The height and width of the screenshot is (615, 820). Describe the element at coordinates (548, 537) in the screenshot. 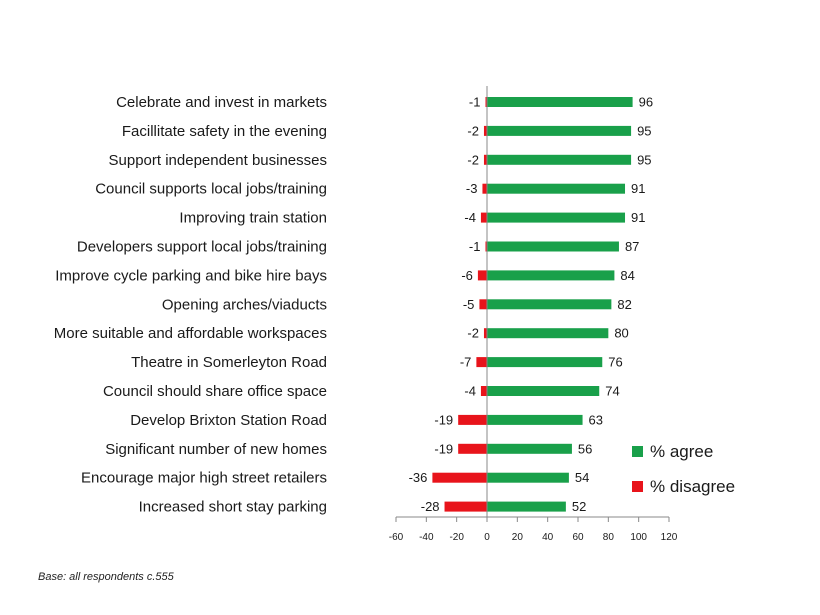

I see `x-tick-label: 40` at that location.